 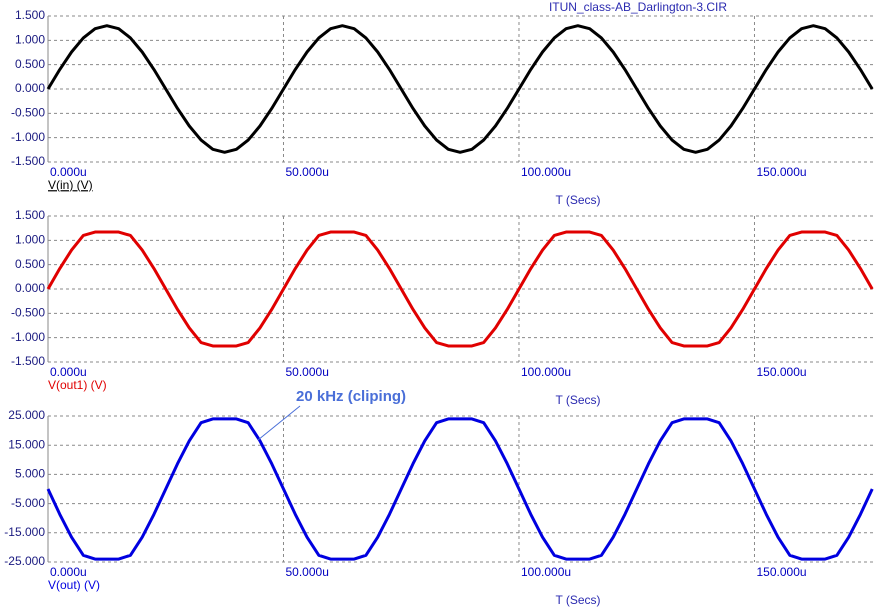 What do you see at coordinates (638, 7) in the screenshot?
I see `chart-title: ITUN_class-AB_Darlington-3.CIR` at bounding box center [638, 7].